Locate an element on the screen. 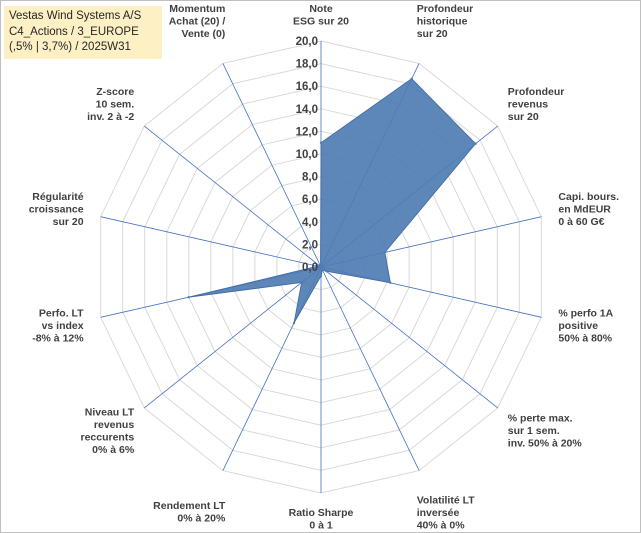  tick-label: 0,0 is located at coordinates (310, 268).